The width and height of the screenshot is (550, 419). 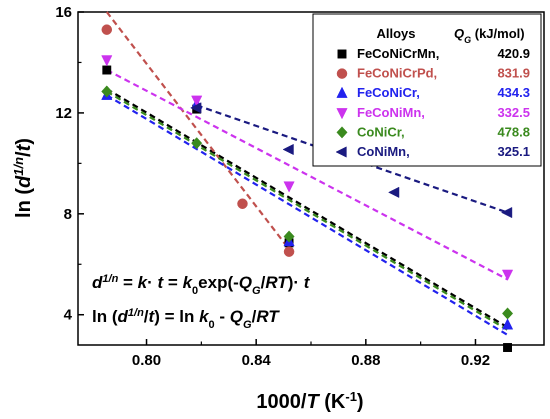 I want to click on x-tick-label: 0.80, so click(x=146, y=360).